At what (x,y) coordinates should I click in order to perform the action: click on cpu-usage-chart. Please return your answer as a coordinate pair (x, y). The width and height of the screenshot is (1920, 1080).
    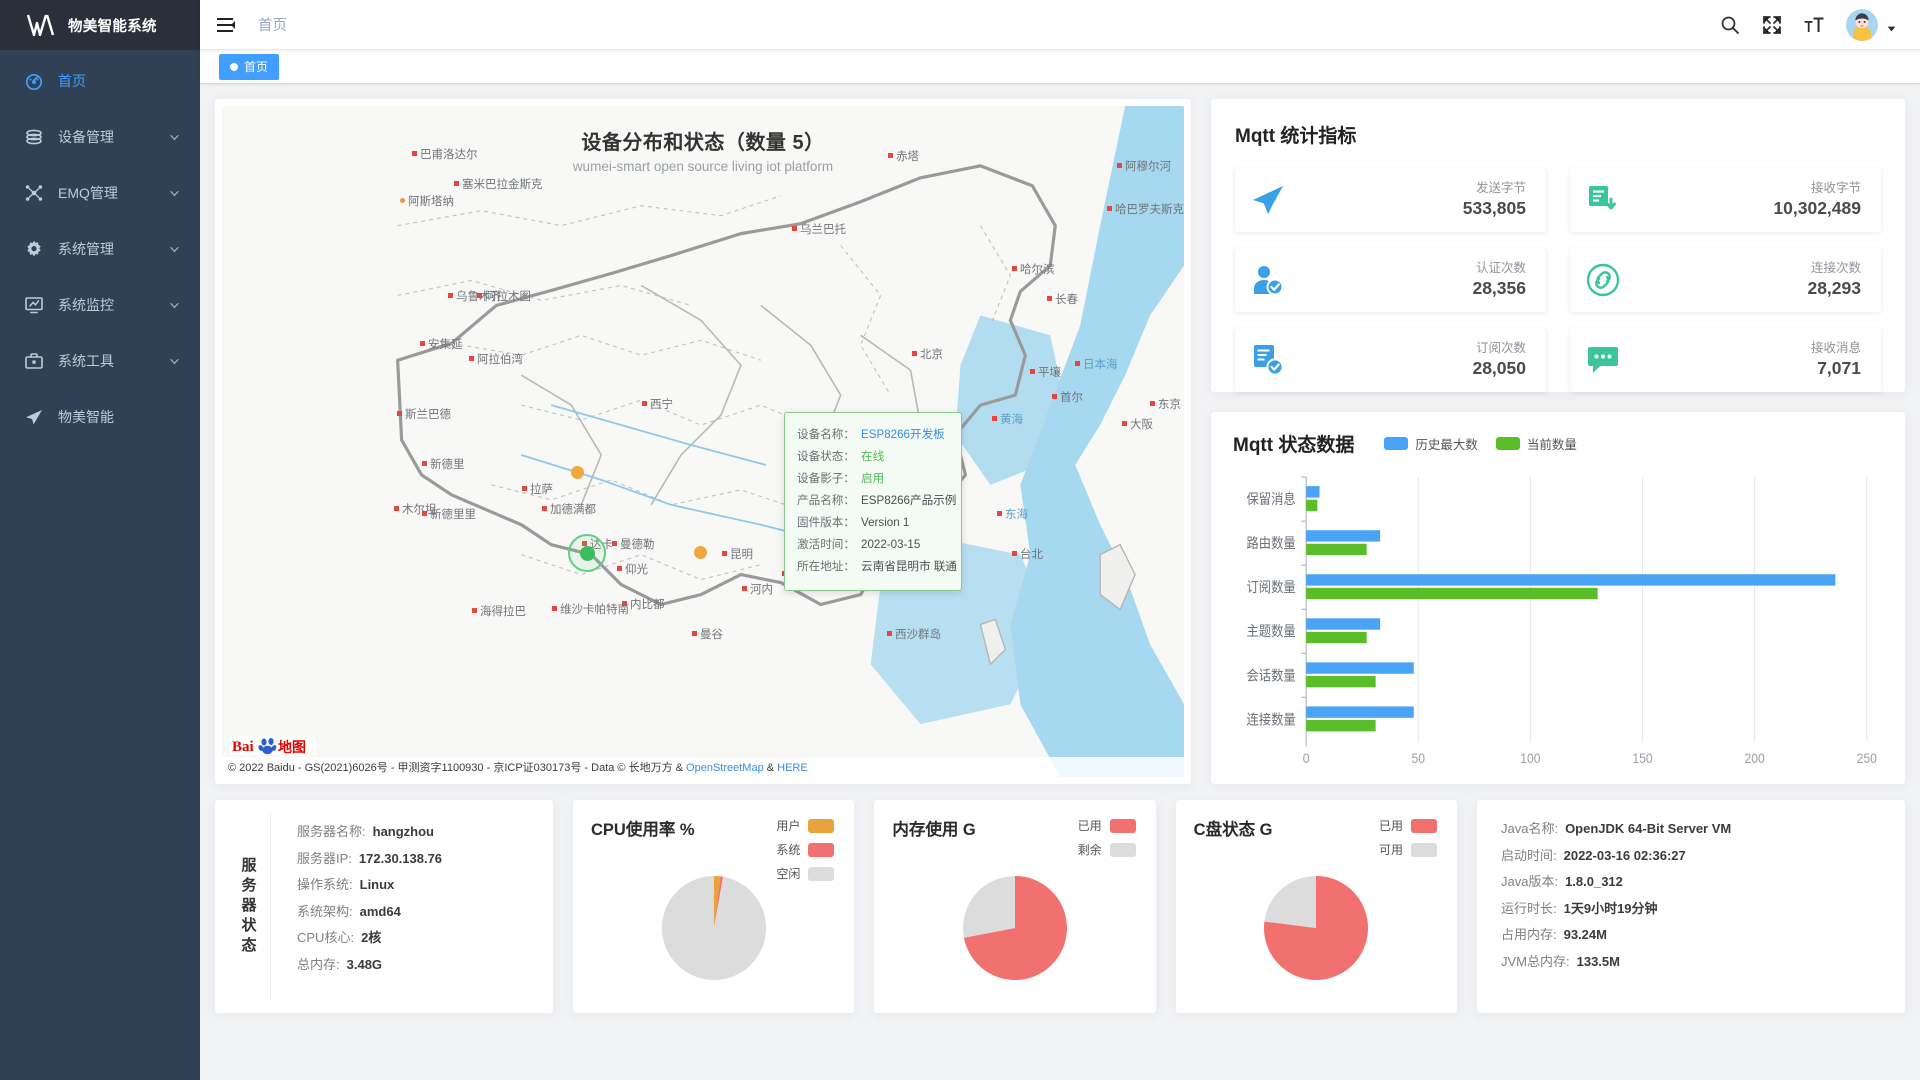
    Looking at the image, I should click on (713, 927).